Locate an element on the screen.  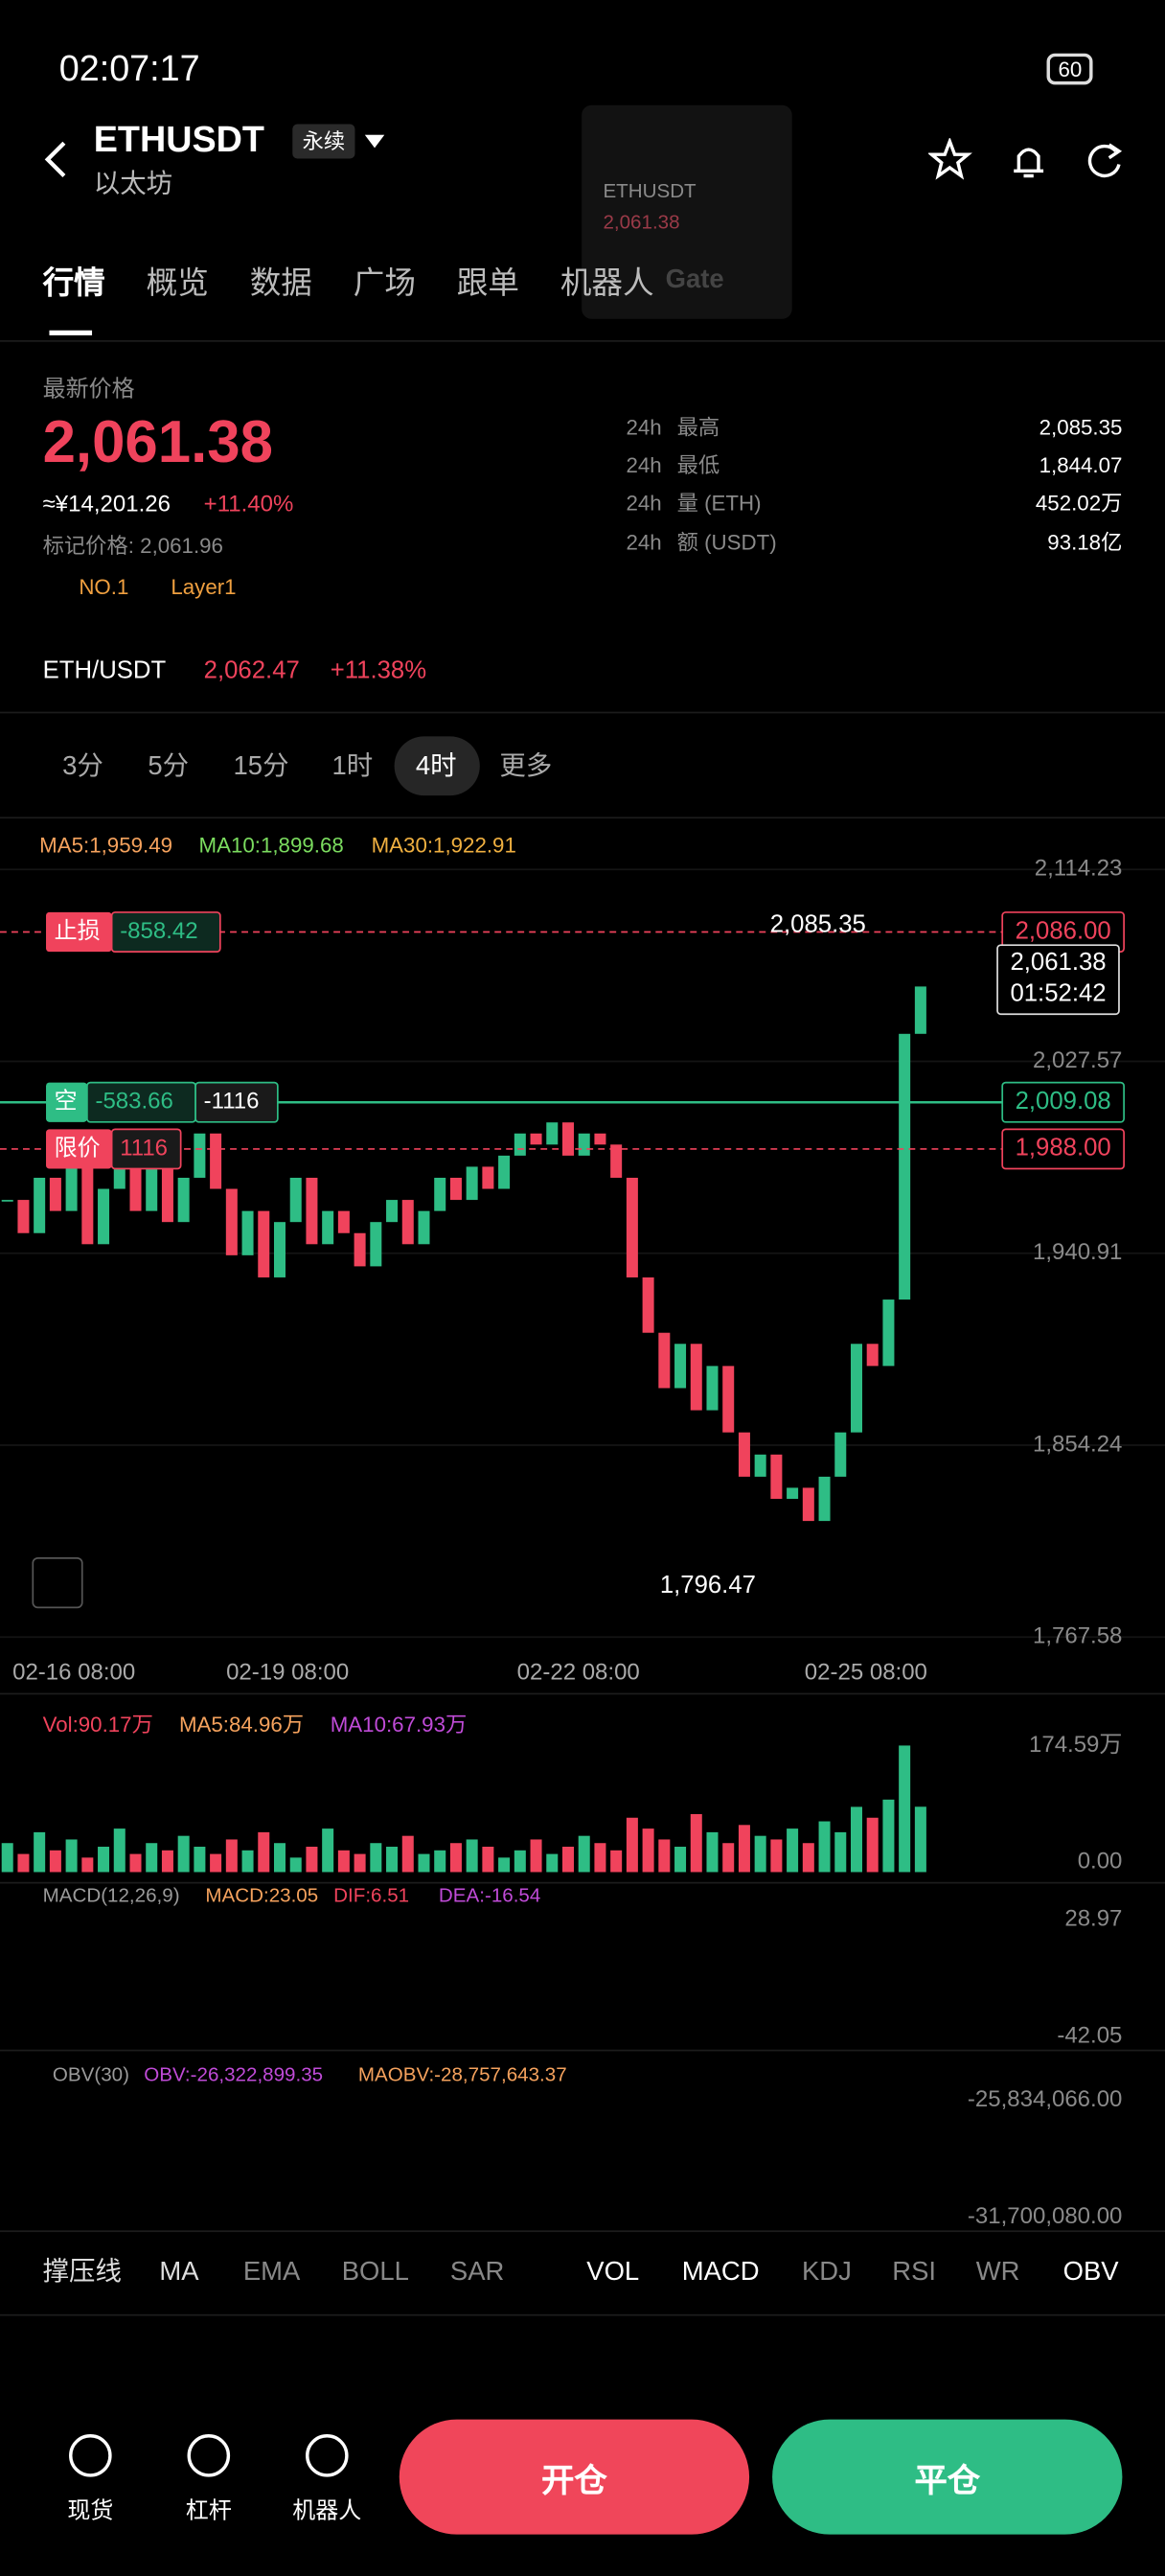
tab: 行情 is located at coordinates (74, 284).